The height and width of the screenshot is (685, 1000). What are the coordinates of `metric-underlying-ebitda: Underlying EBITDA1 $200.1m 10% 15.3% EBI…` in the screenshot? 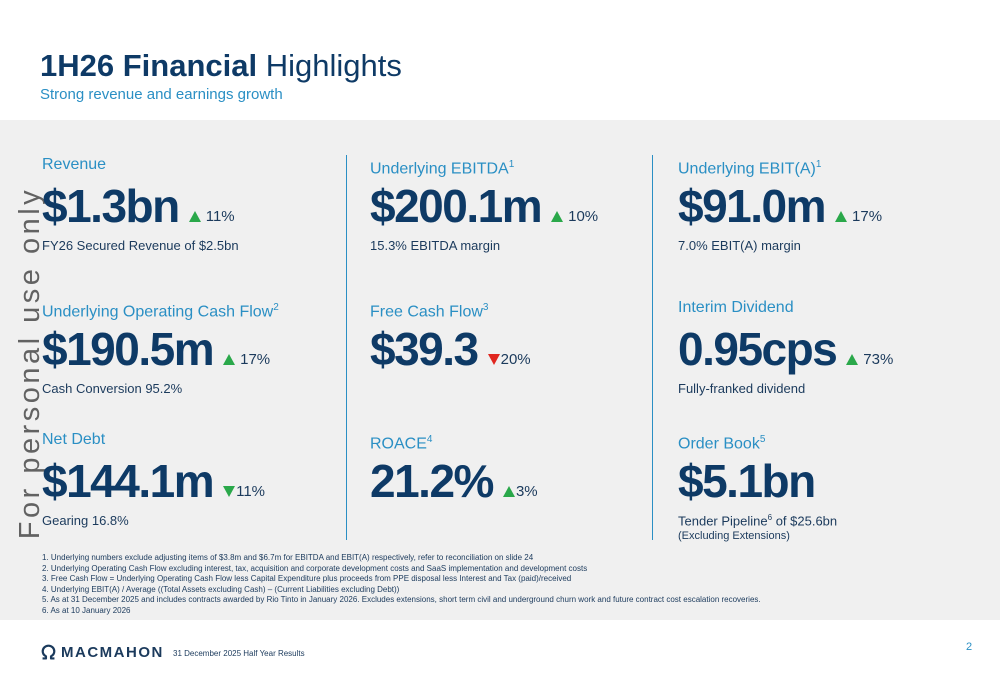 It's located at (484, 203).